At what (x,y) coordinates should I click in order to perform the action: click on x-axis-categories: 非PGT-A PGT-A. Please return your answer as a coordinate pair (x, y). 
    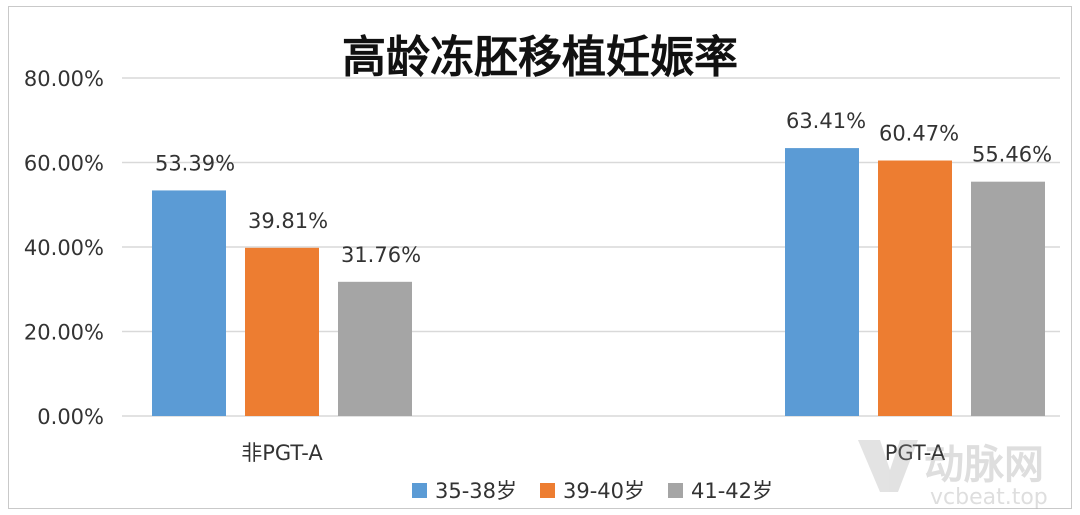
    Looking at the image, I should click on (593, 453).